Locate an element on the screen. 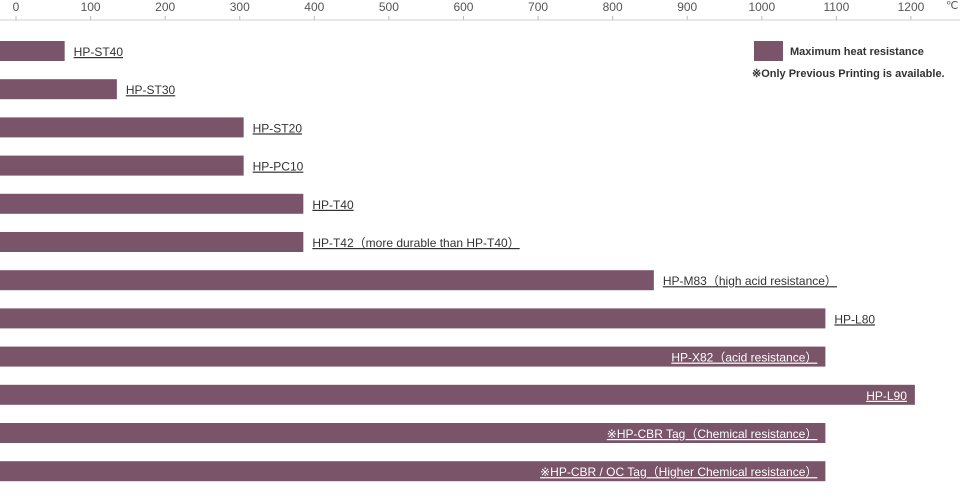  x-tick-label: 200 is located at coordinates (165, 7).